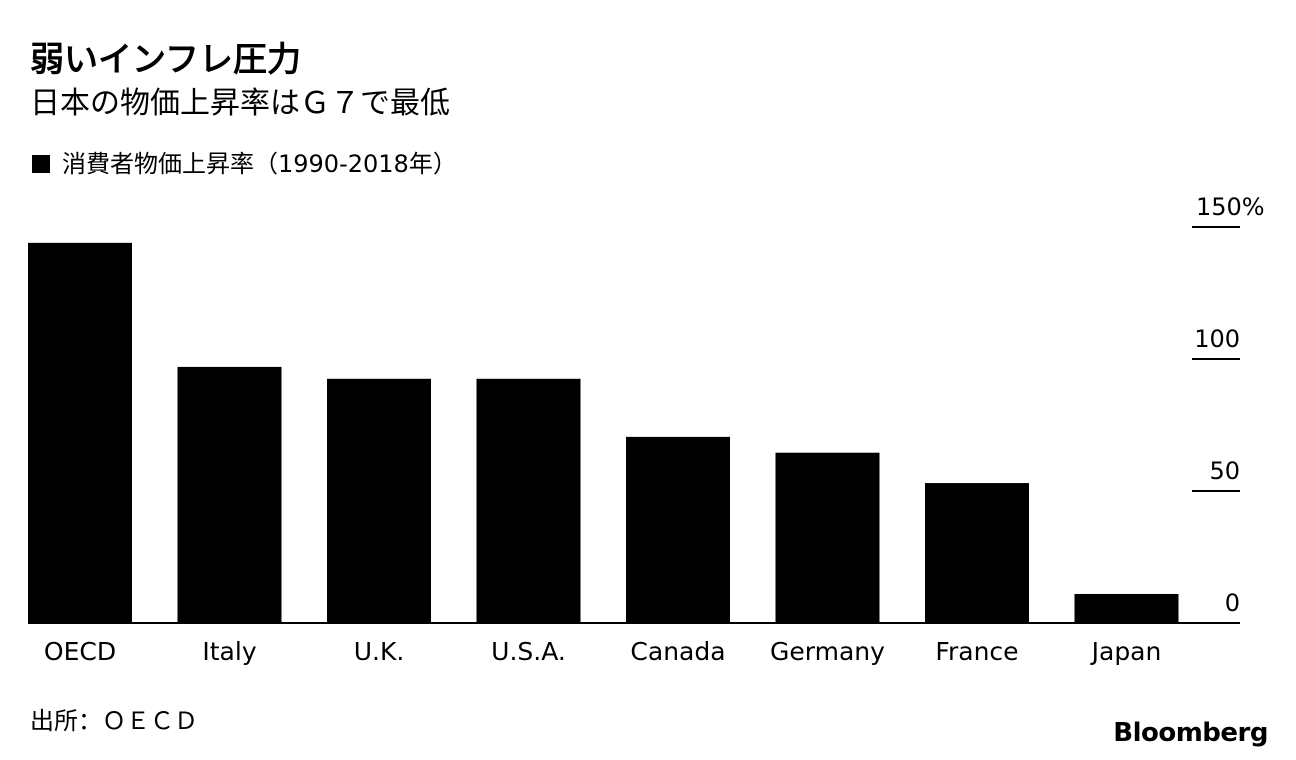  I want to click on source-note: 出所：ＯＥＣＤ, so click(114, 721).